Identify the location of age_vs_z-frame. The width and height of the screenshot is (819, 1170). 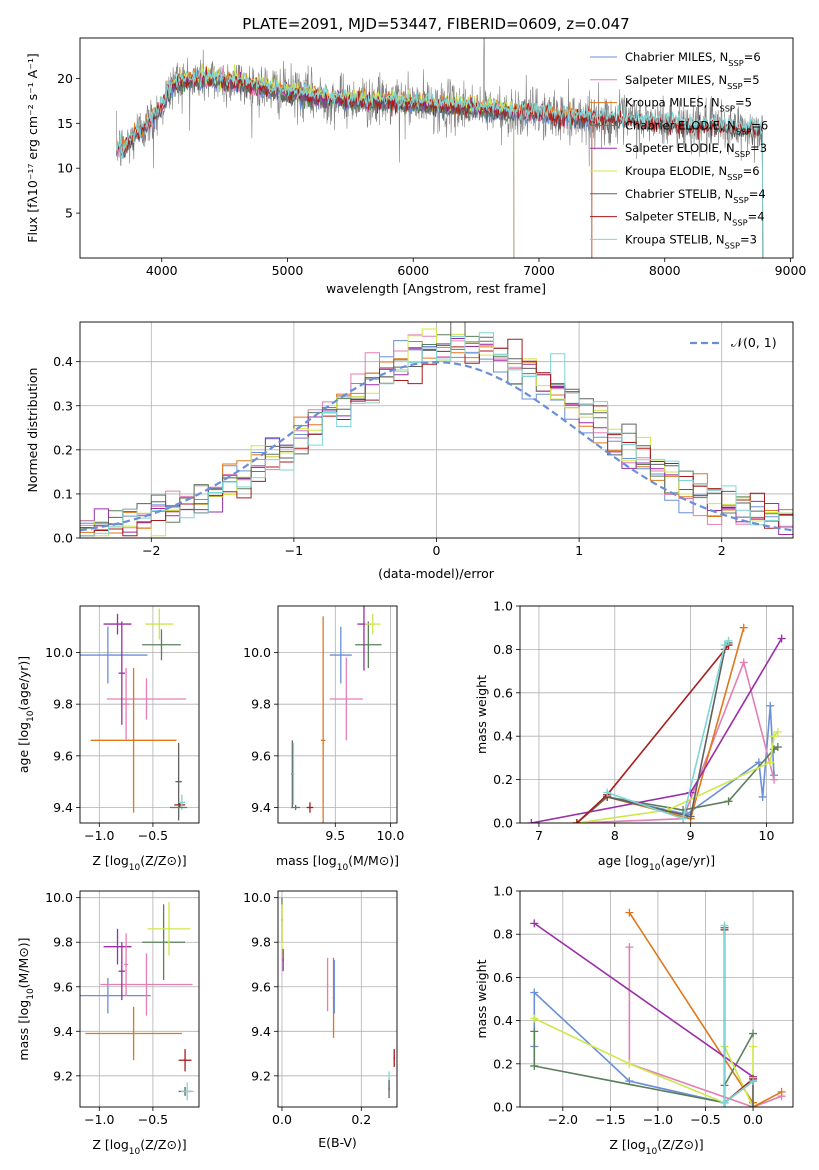
(139, 714).